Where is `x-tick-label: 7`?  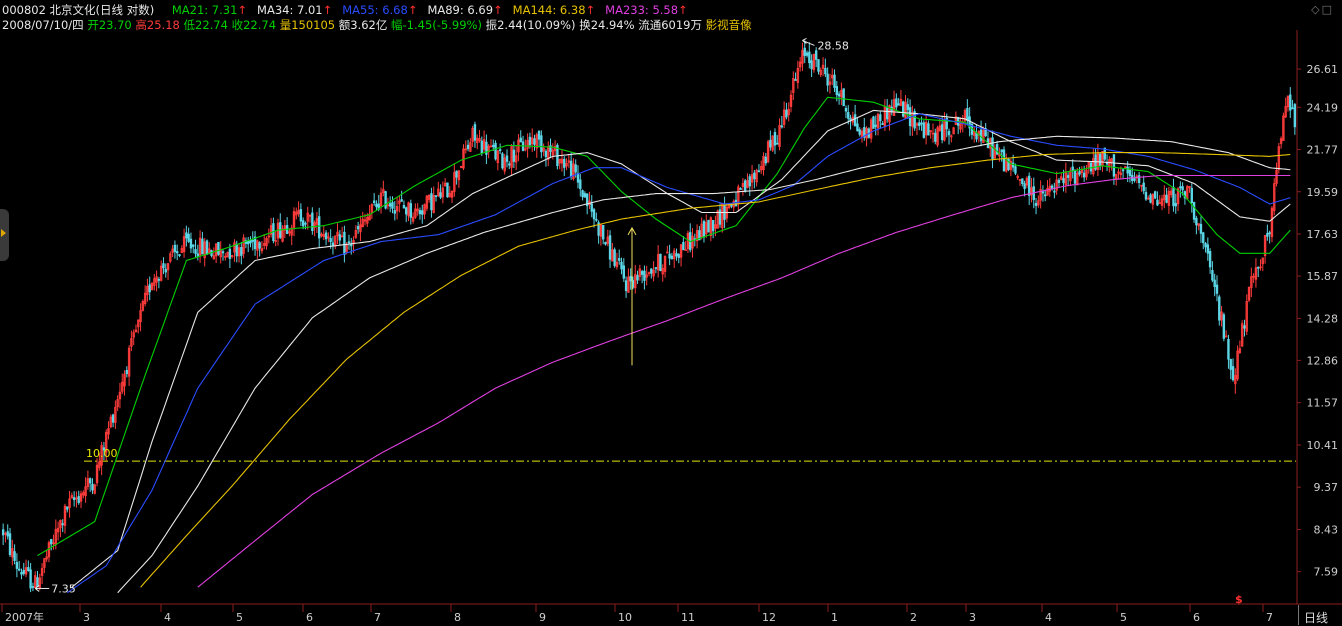 x-tick-label: 7 is located at coordinates (1269, 617).